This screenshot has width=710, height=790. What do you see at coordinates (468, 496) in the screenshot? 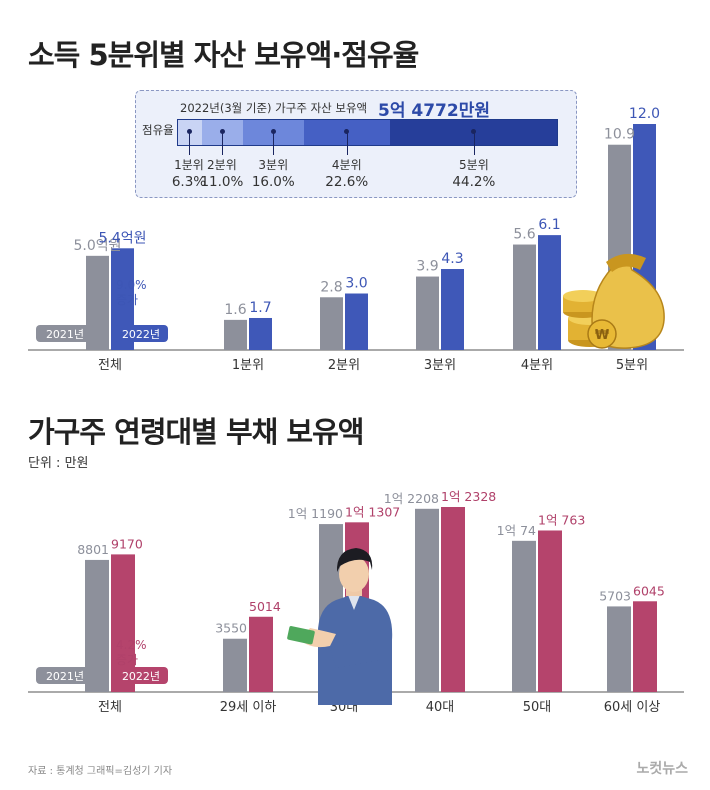
I see `value-label-2022: 1억 2328` at bounding box center [468, 496].